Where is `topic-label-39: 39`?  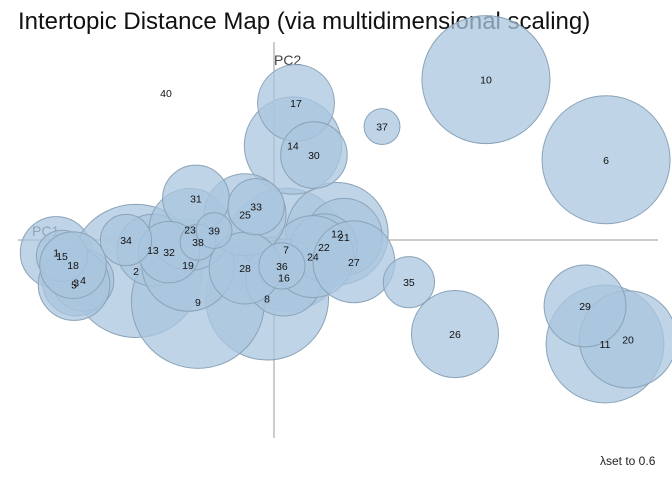
topic-label-39: 39 is located at coordinates (214, 231).